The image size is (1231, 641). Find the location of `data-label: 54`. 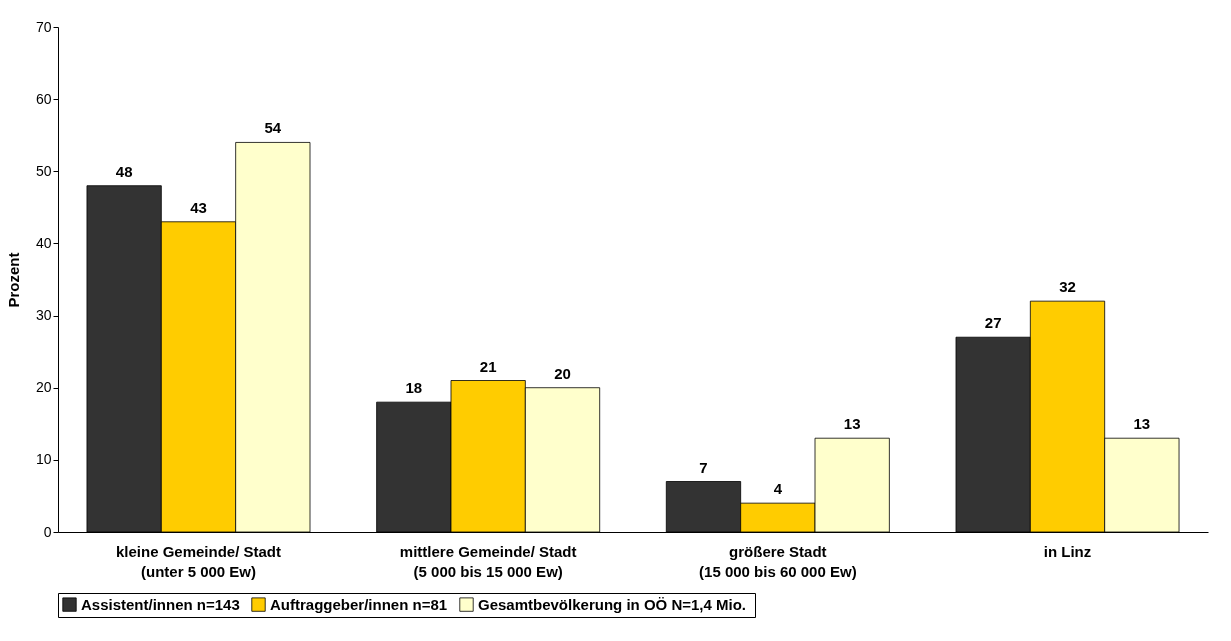

data-label: 54 is located at coordinates (273, 128).